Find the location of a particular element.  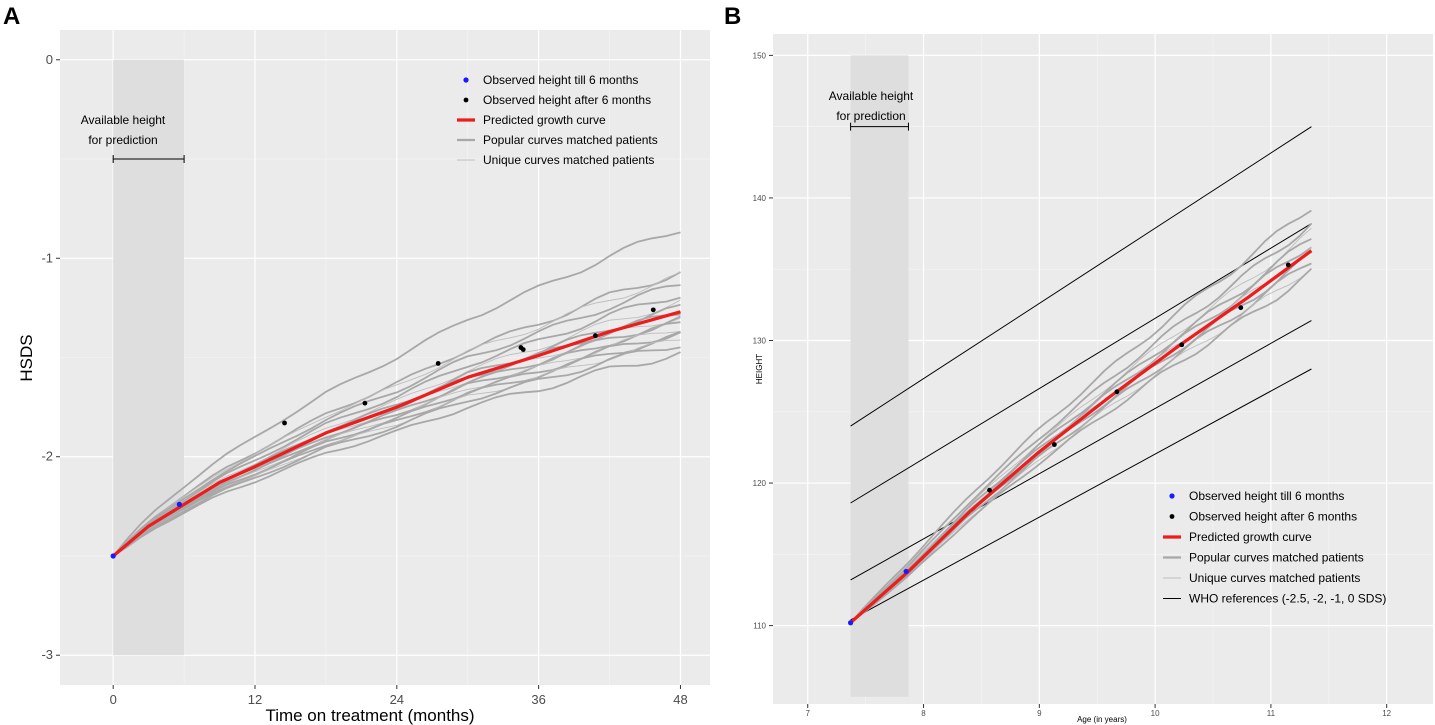

y-tick-label: -2 is located at coordinates (47, 456).